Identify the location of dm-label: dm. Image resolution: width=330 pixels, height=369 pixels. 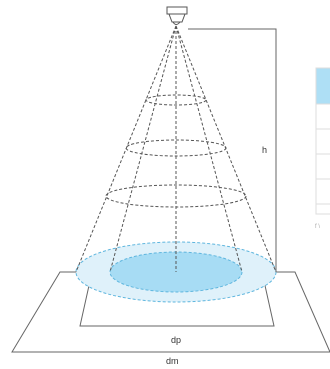
(172, 361).